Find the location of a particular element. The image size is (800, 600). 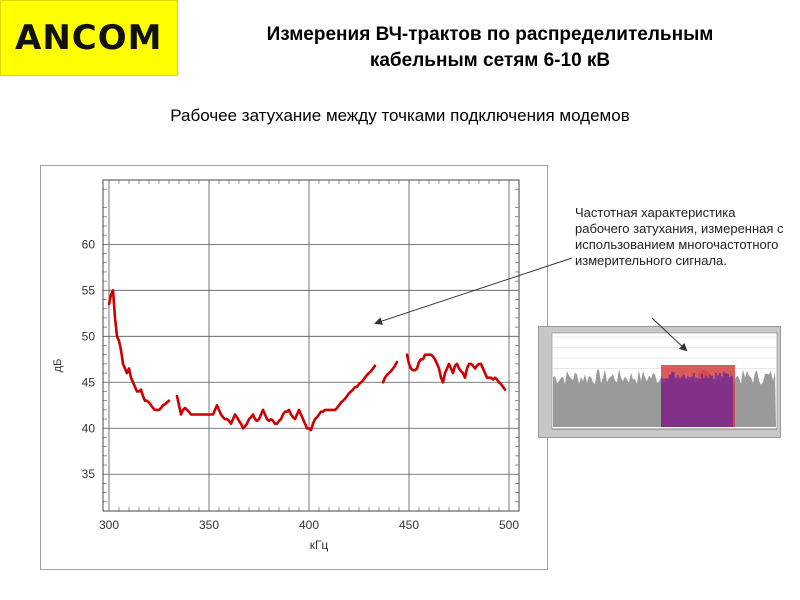

x-tick-label: 500 is located at coordinates (509, 525).